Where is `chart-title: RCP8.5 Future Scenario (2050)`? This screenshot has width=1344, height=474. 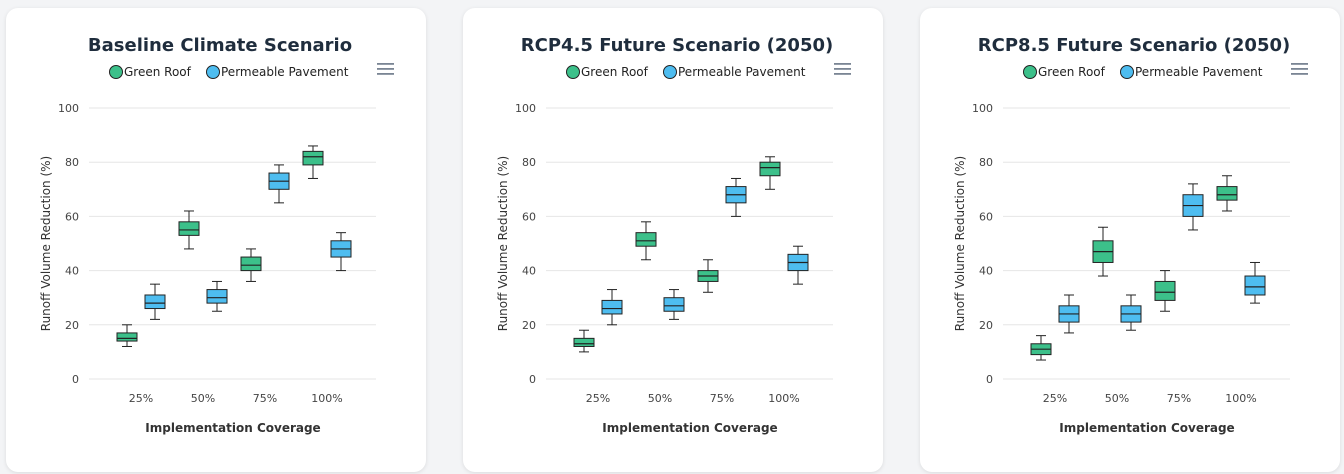
chart-title: RCP8.5 Future Scenario (2050) is located at coordinates (1134, 45).